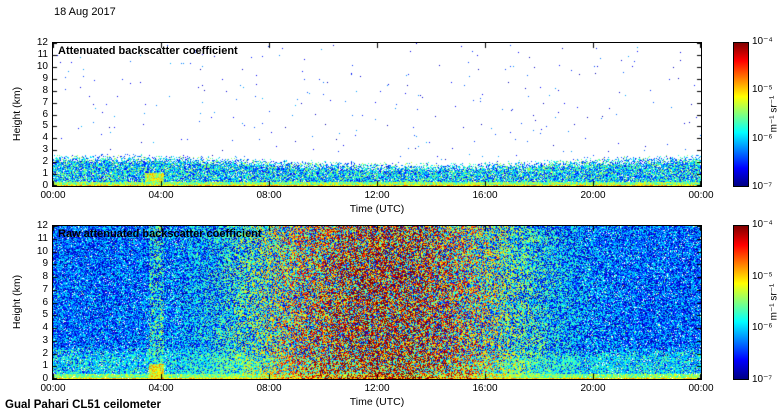 Image resolution: width=780 pixels, height=420 pixels. Describe the element at coordinates (160, 234) in the screenshot. I see `plot-title: Raw attenuated backscatter coefficient` at that location.